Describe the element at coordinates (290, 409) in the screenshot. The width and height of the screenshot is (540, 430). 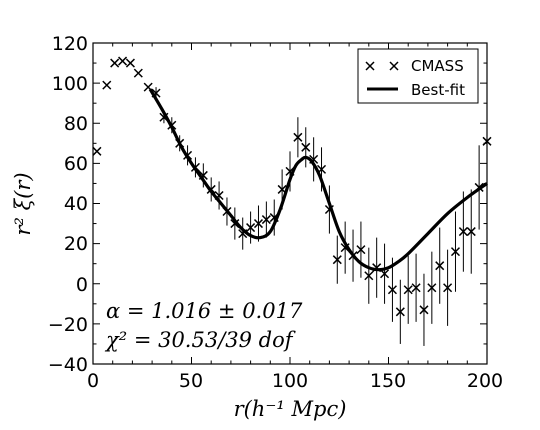
I see `x-axis-title: r(h⁻¹ Mpc)` at that location.